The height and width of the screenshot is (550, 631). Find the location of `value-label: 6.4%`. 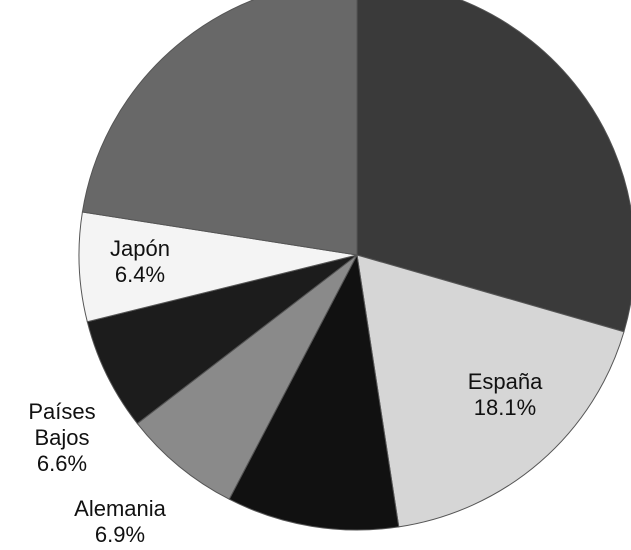

value-label: 6.4% is located at coordinates (140, 274).